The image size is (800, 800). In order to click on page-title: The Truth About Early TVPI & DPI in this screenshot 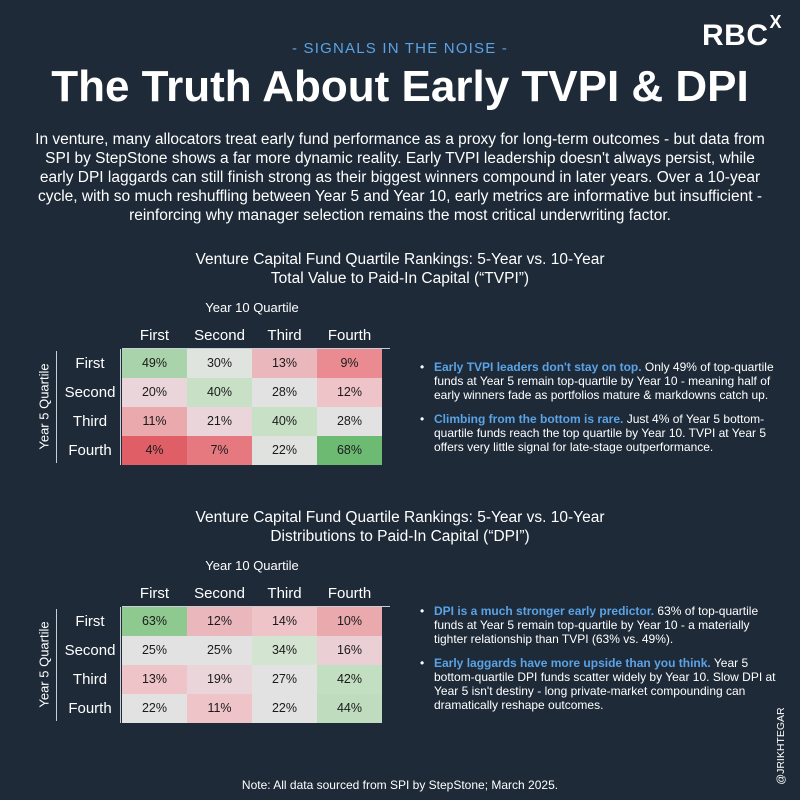, I will do `click(400, 86)`.